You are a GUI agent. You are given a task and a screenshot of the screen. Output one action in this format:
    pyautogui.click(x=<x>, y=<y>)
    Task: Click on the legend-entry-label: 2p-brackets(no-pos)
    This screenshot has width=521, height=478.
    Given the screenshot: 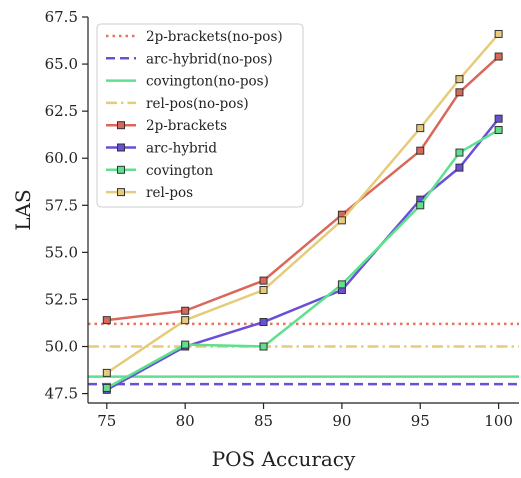 What is the action you would take?
    pyautogui.click(x=214, y=37)
    